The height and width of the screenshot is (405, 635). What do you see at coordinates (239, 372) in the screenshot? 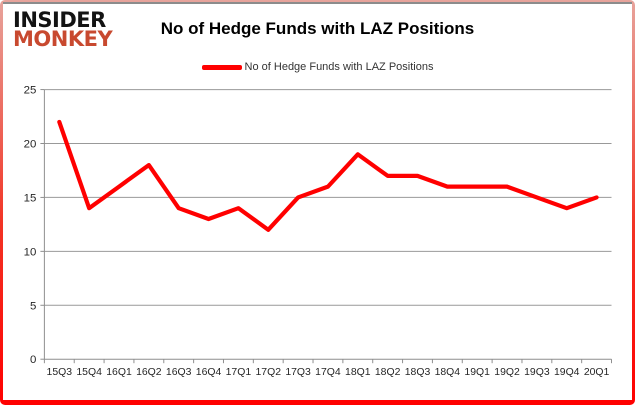
I see `x-tick-label: 17Q1` at bounding box center [239, 372].